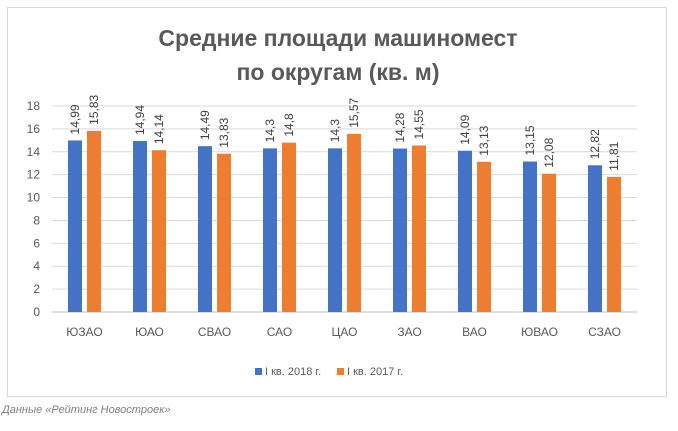 The width and height of the screenshot is (678, 431). What do you see at coordinates (36, 289) in the screenshot?
I see `y-tick-label: 2` at bounding box center [36, 289].